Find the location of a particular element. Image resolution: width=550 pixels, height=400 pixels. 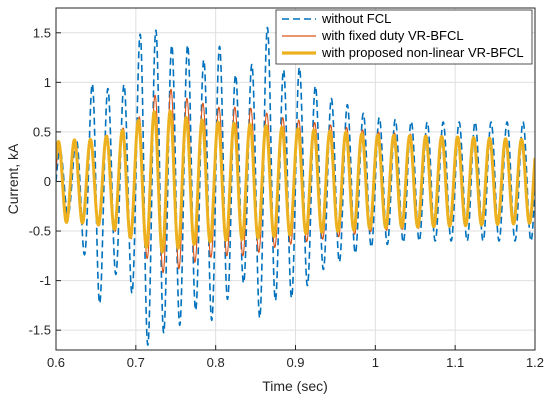

y-tick-label: -1 is located at coordinates (45, 280).